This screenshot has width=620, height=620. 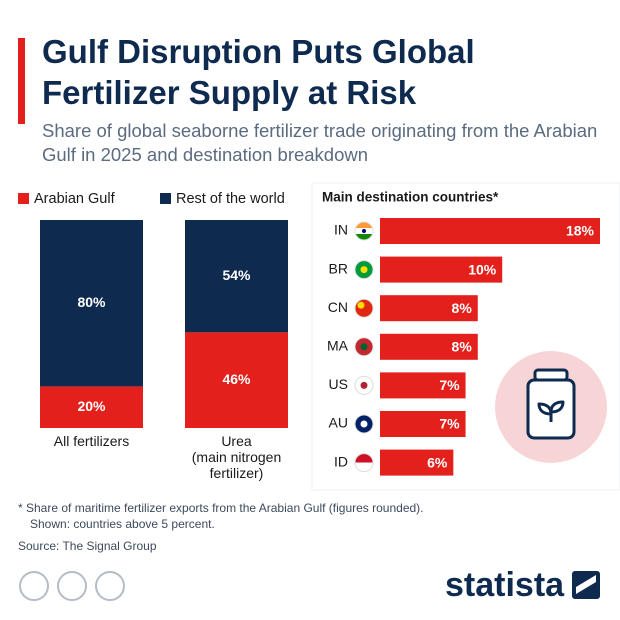 I want to click on y-tick-label: ID, so click(x=341, y=461).